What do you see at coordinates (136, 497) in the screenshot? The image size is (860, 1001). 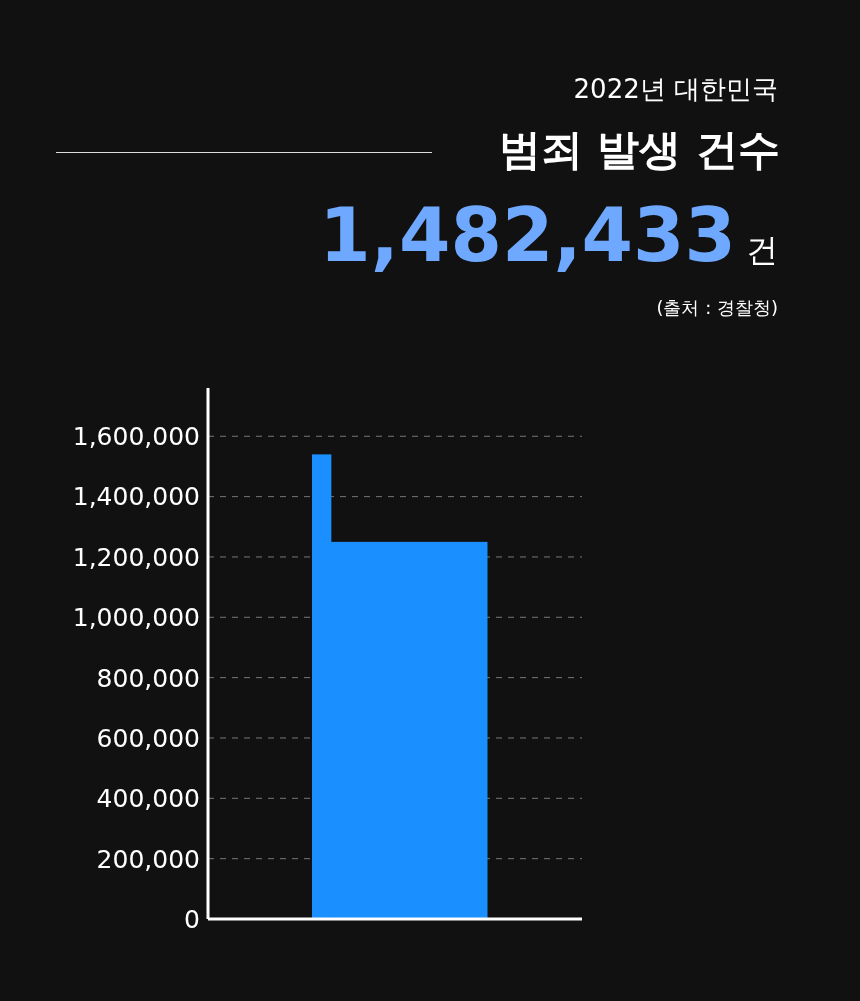 I see `y-tick-label: 1,400,000` at bounding box center [136, 497].